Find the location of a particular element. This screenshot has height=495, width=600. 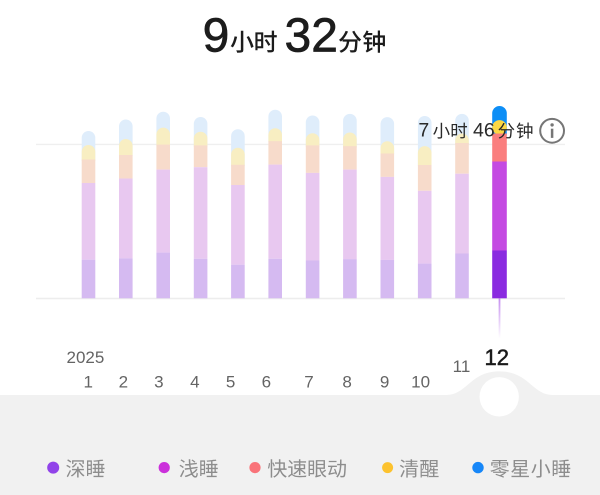

svg-text: 3 is located at coordinates (158, 382).